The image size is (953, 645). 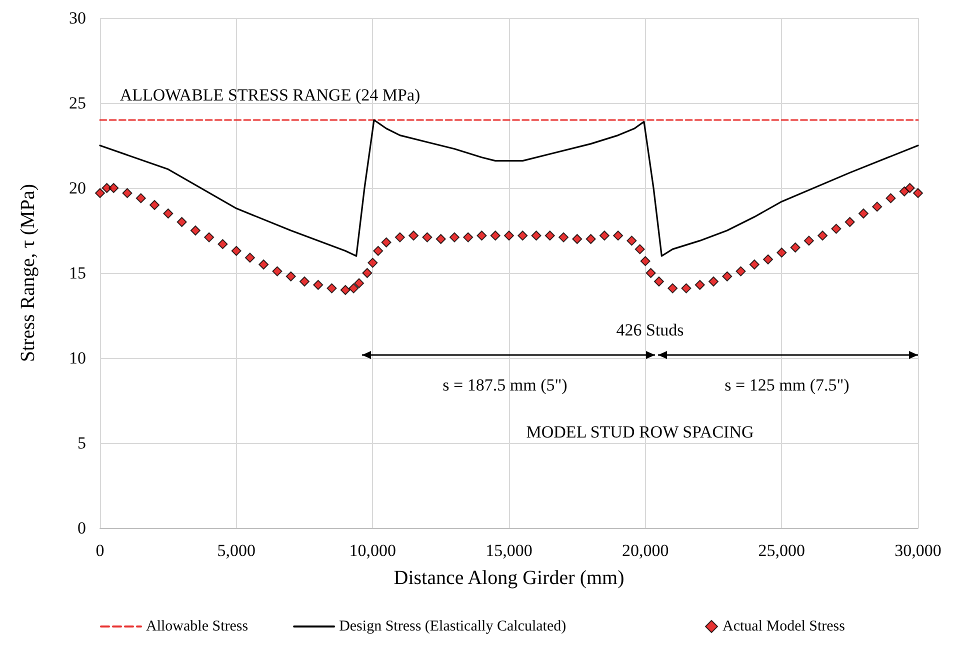 I want to click on y-axis-title: Stress Range, τ (MPa), so click(x=28, y=273).